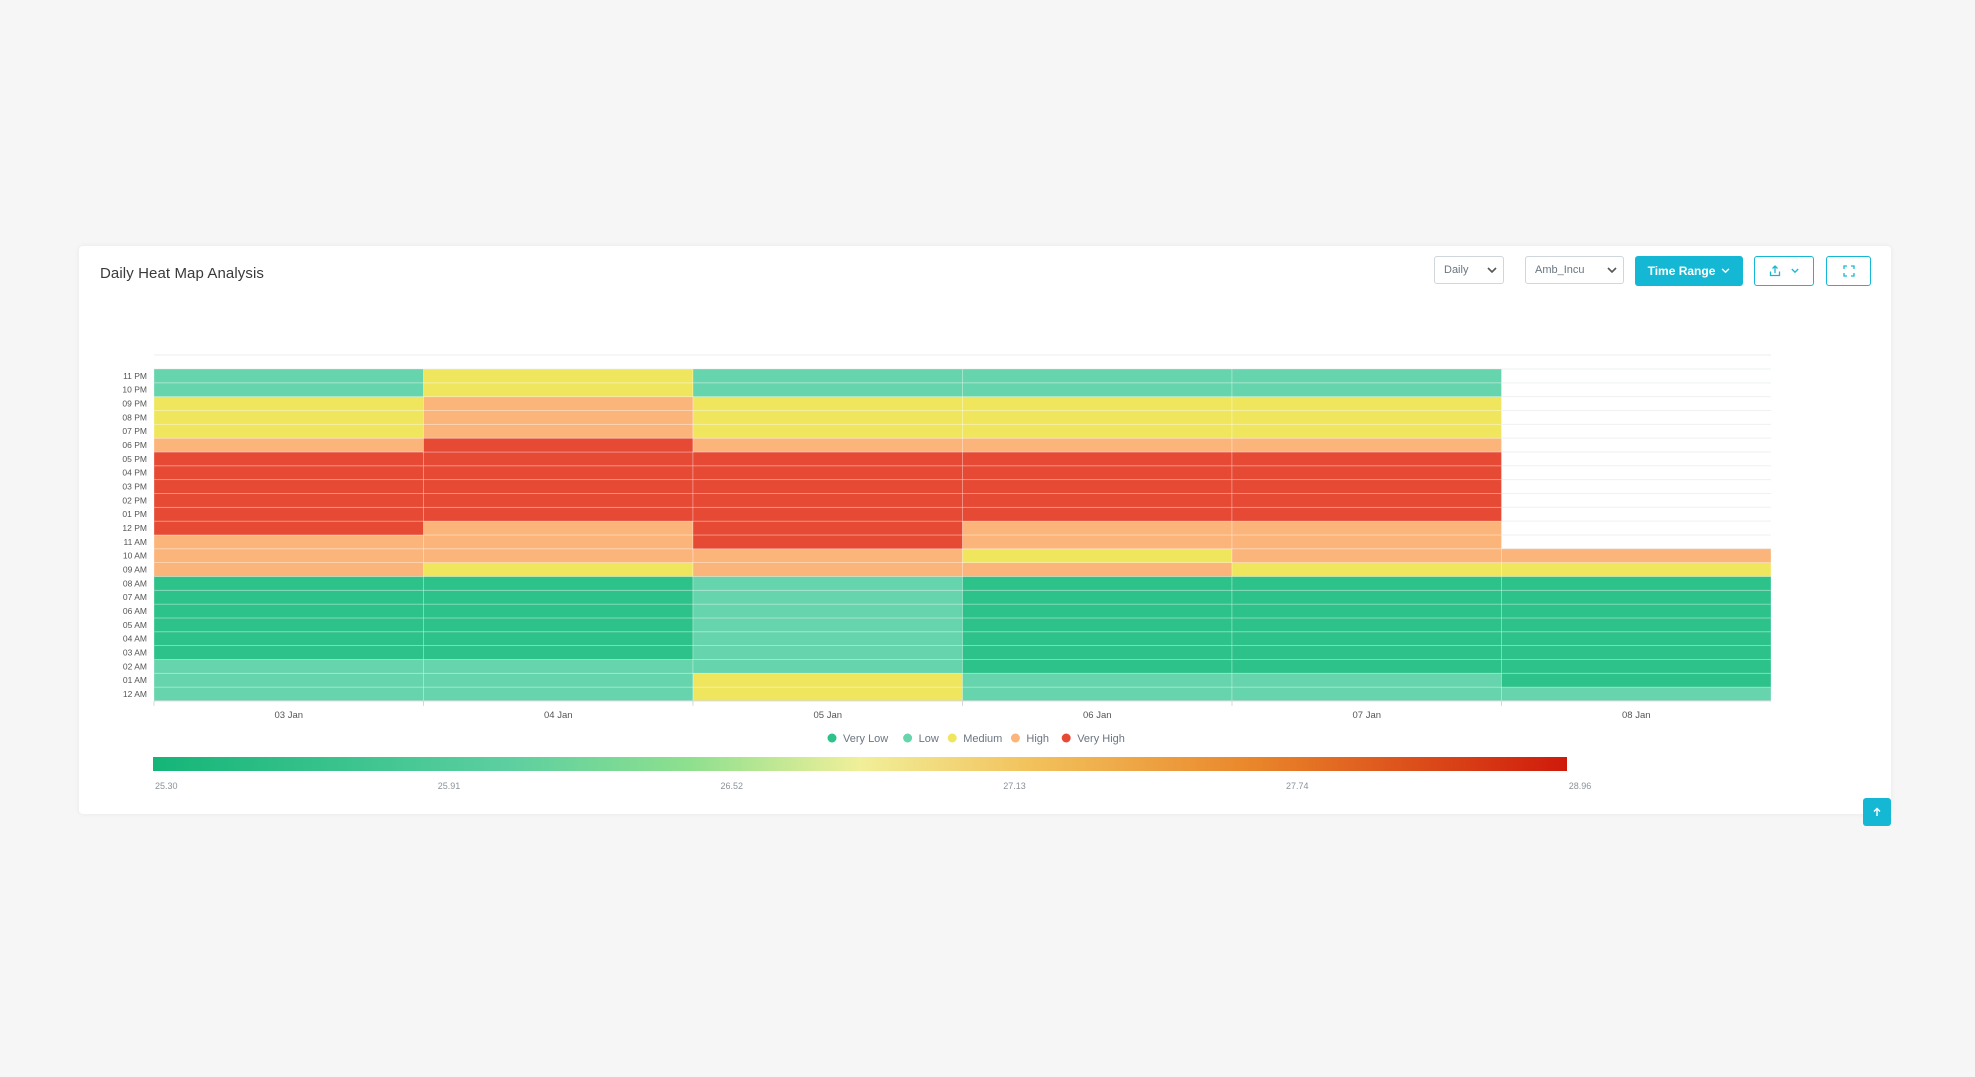 This screenshot has height=1077, width=1975. Describe the element at coordinates (827, 597) in the screenshot. I see `heatmap-cell: 05 Jan 07 AM: Low` at that location.